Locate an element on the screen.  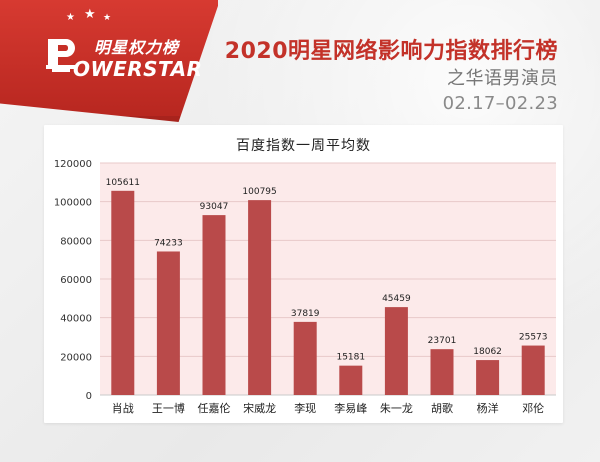
trophy-p-icon is located at coordinates (61, 54).